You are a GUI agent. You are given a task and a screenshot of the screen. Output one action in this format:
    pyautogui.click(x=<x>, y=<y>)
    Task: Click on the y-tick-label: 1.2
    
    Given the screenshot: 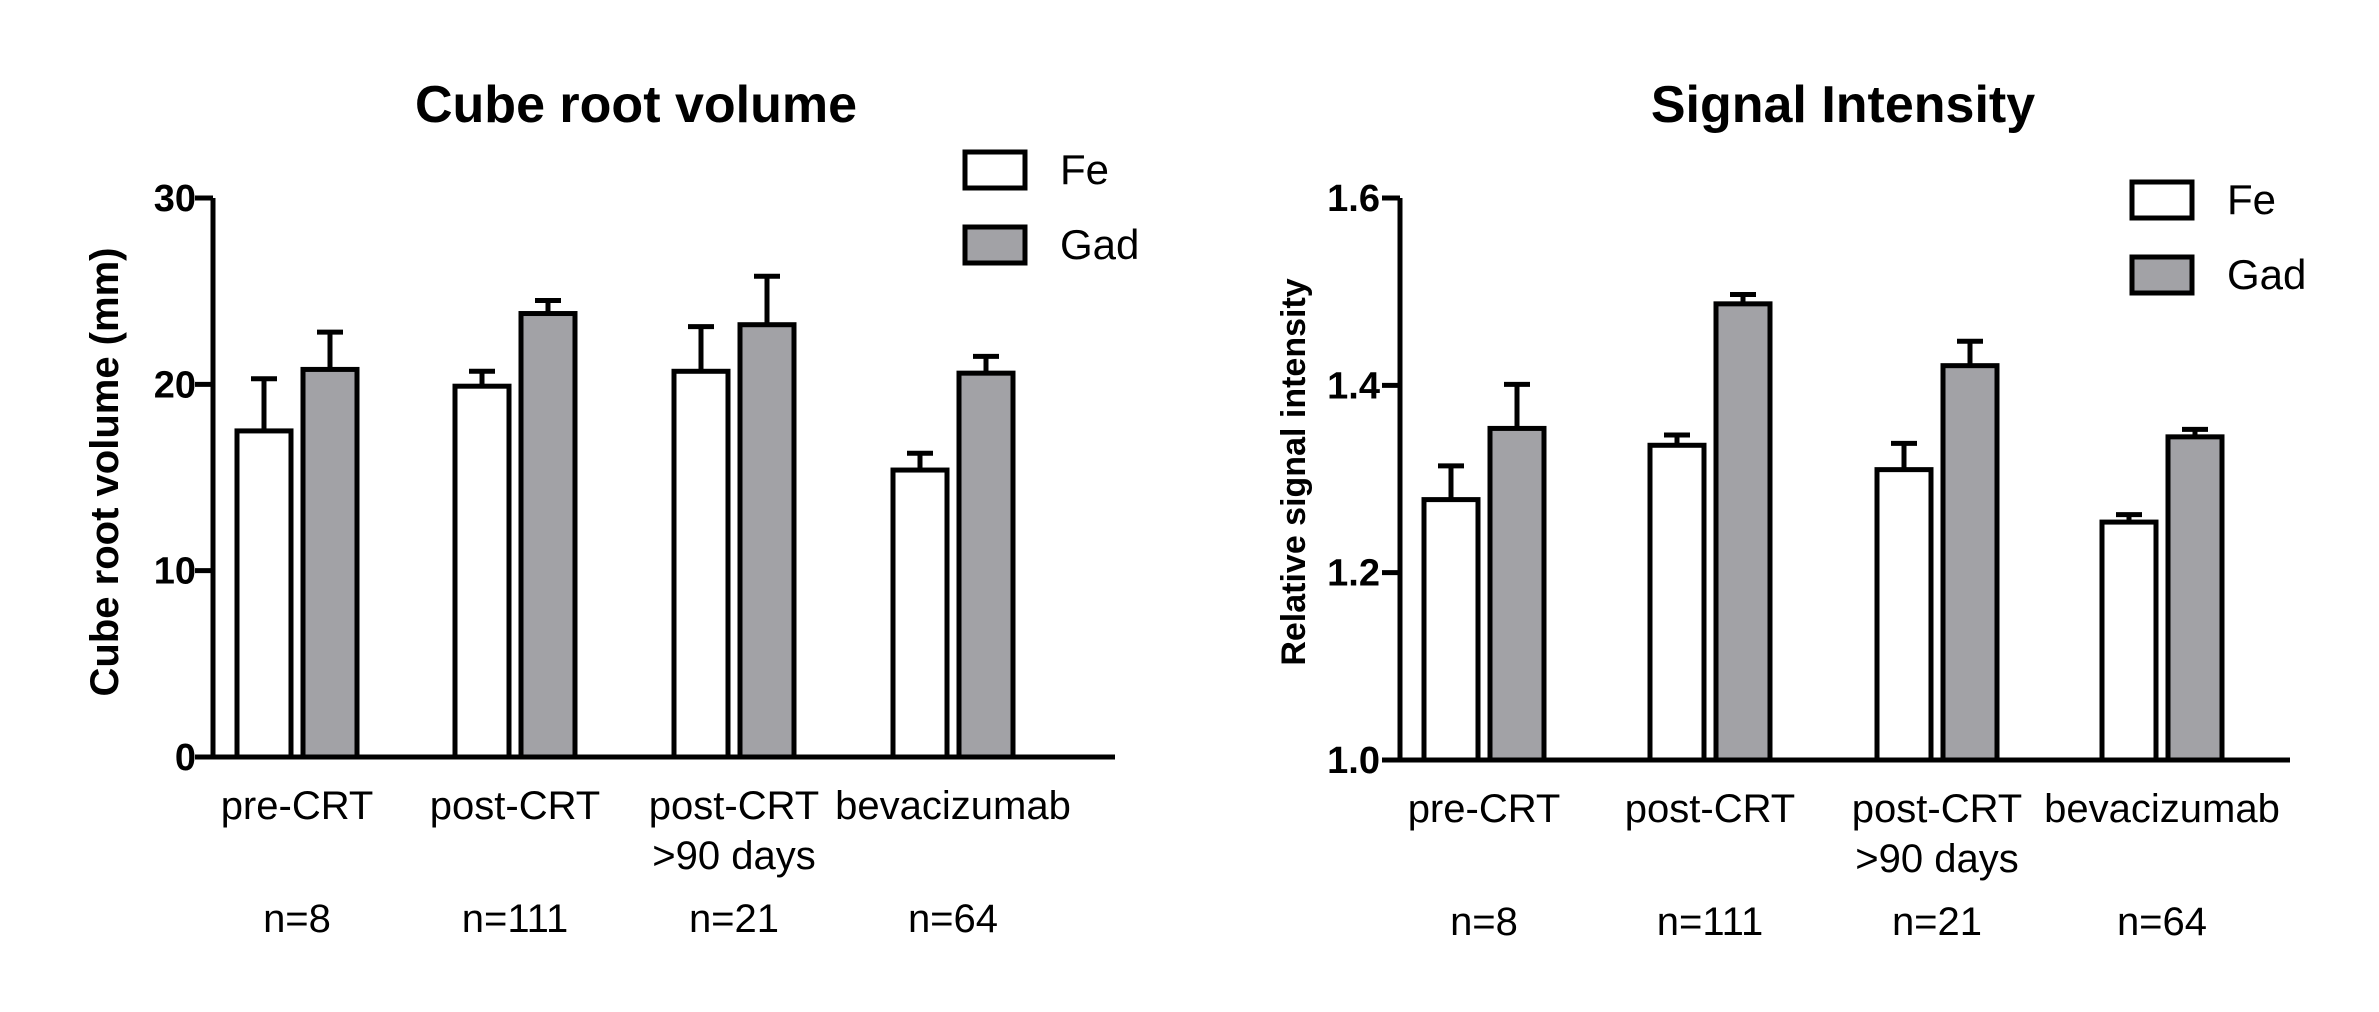 What is the action you would take?
    pyautogui.click(x=1353, y=574)
    